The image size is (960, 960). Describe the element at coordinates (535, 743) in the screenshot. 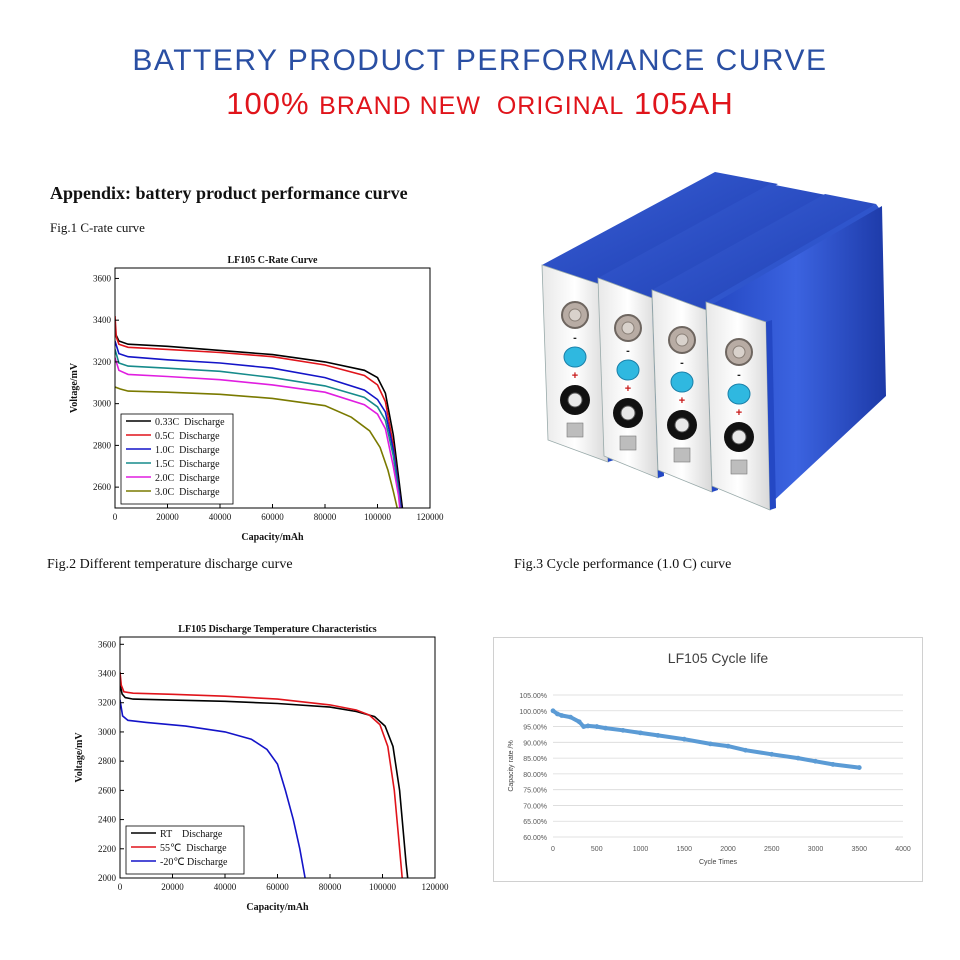

I see `y-tick-label: 90.00%` at that location.